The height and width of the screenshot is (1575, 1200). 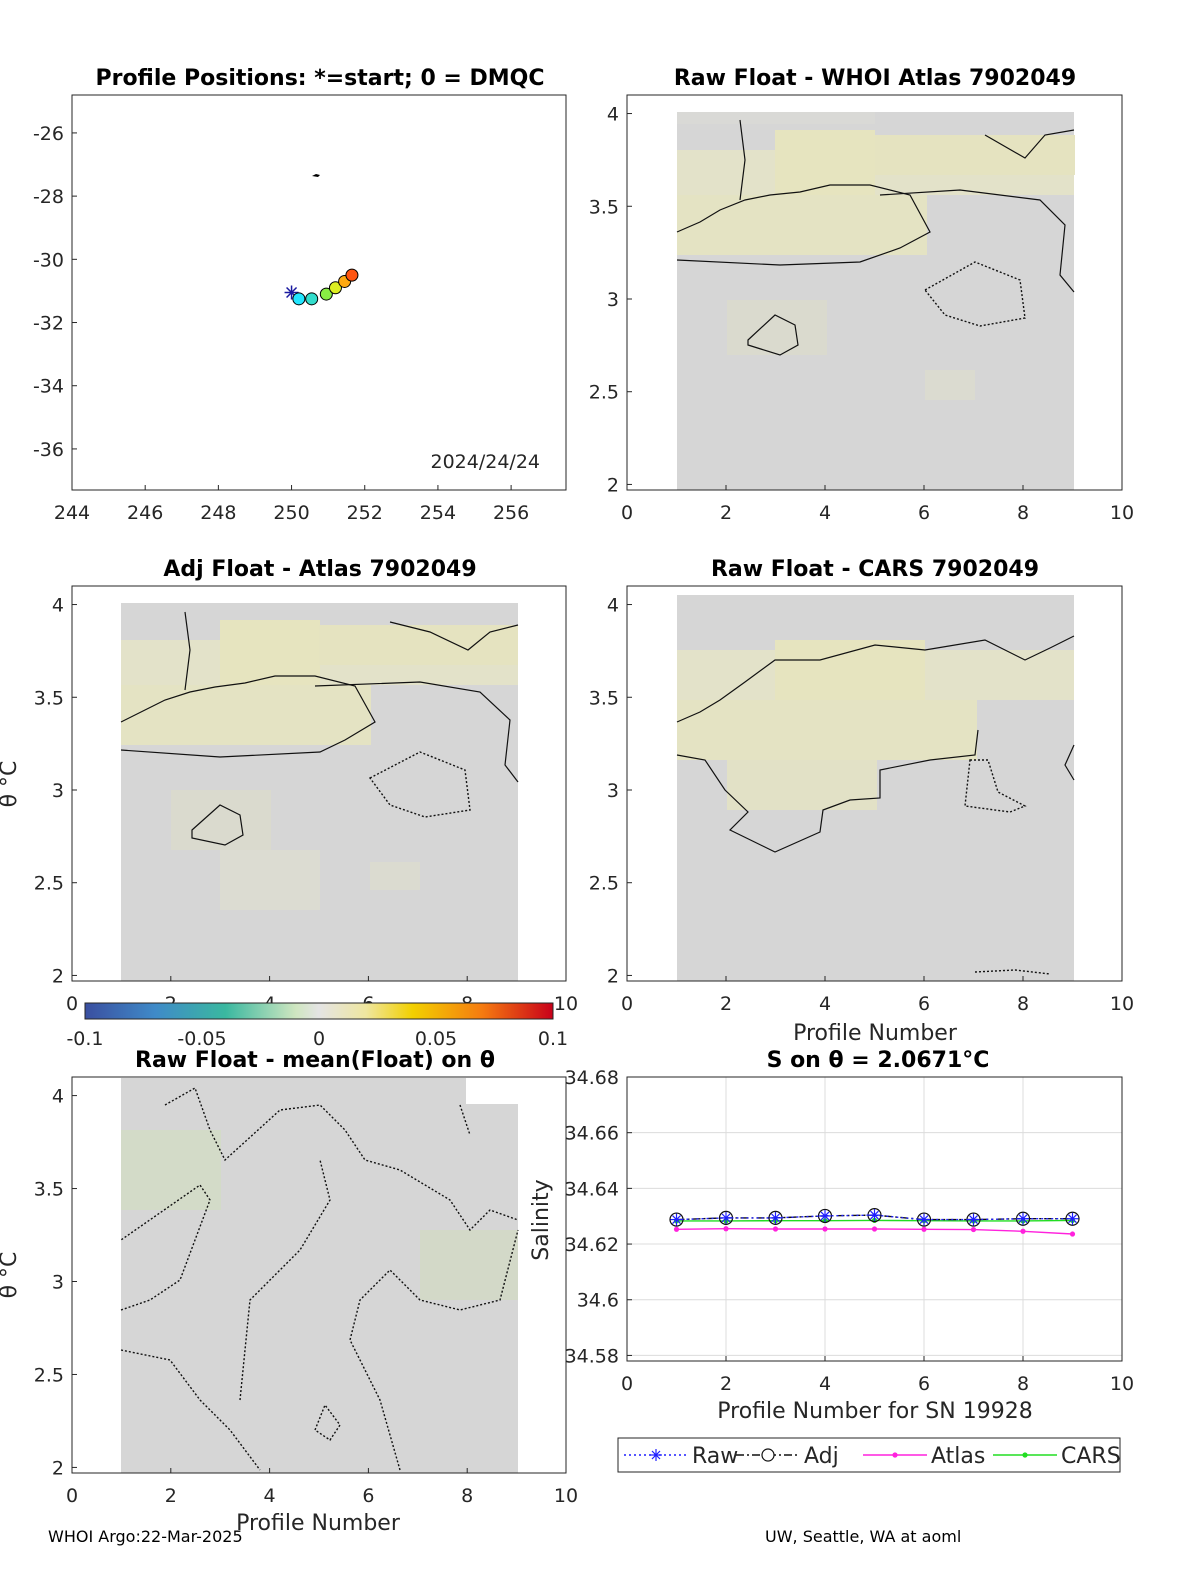 What do you see at coordinates (11, 784) in the screenshot?
I see `adj-atlas-ylabel: θ °C` at bounding box center [11, 784].